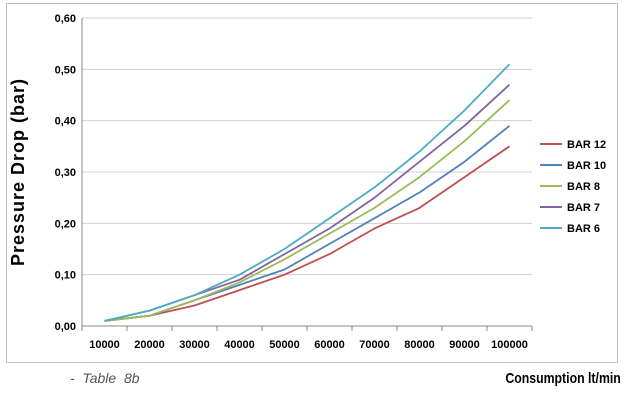 This screenshot has width=627, height=395. I want to click on y-tick-label: 0,30, so click(65, 173).